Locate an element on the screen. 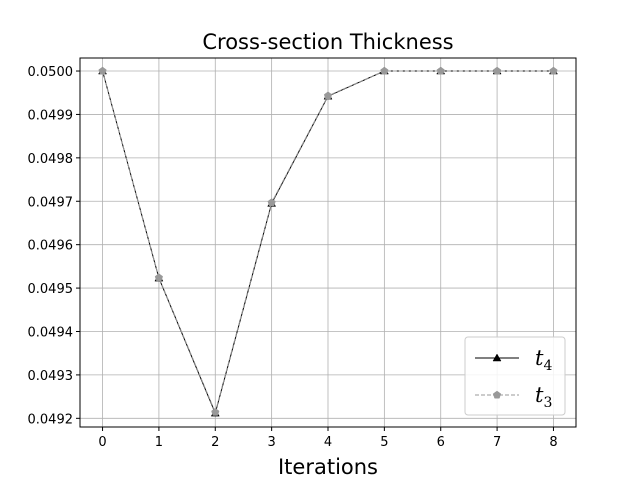 The image size is (640, 480). y-tick-label: 0.0492 is located at coordinates (51, 419).